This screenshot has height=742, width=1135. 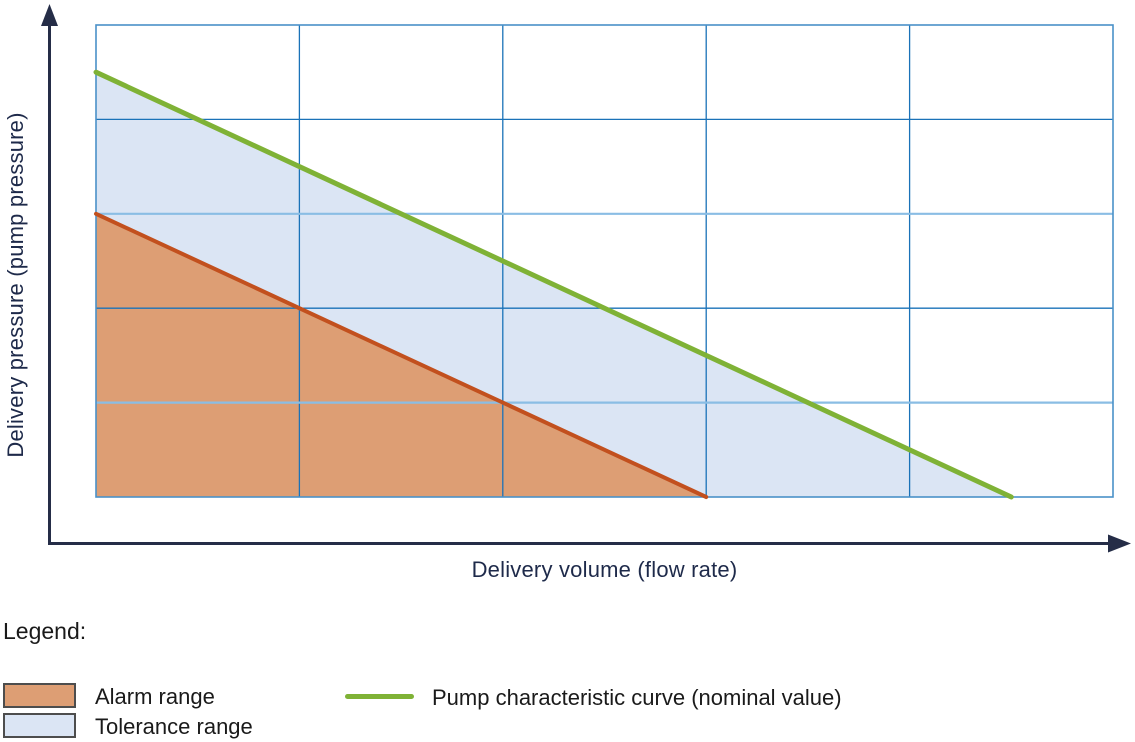 I want to click on x-axis-label: Delivery volume (flow rate), so click(x=604, y=569).